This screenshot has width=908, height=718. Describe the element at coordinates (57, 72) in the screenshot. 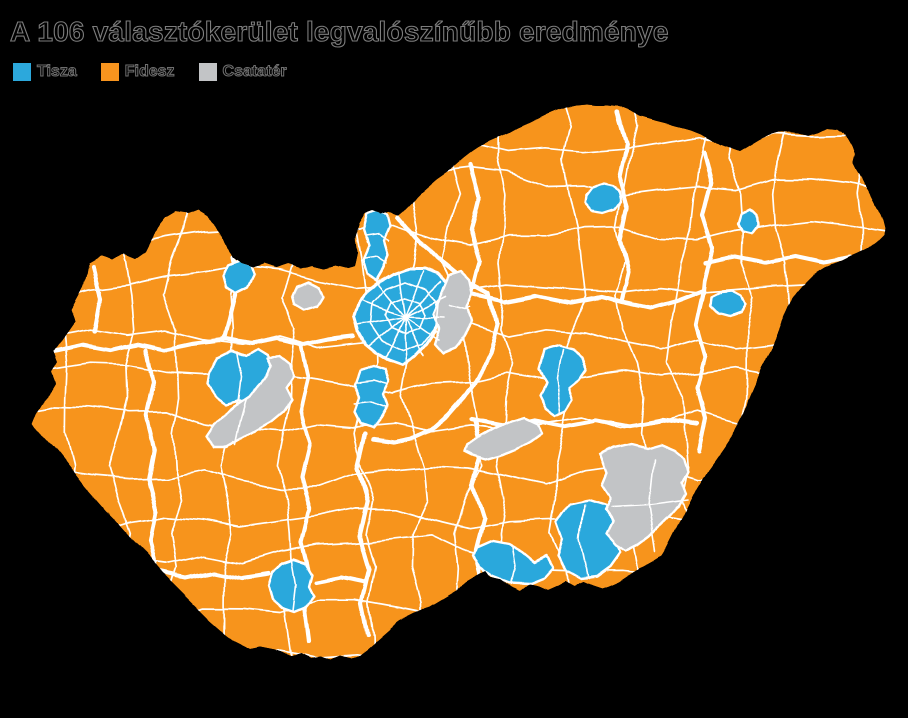

I see `legend-label-tisza: Tisza` at that location.